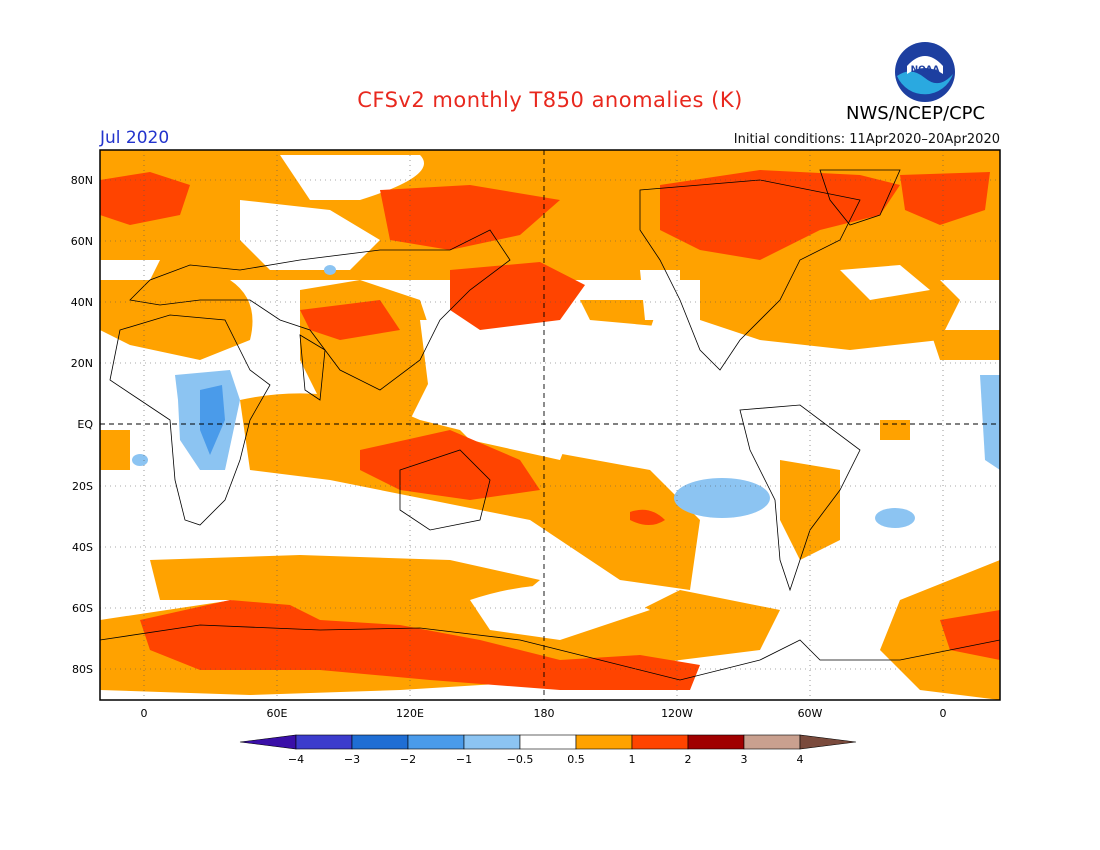 This screenshot has height=850, width=1100. I want to click on lat-tick-label: 40S, so click(82, 547).